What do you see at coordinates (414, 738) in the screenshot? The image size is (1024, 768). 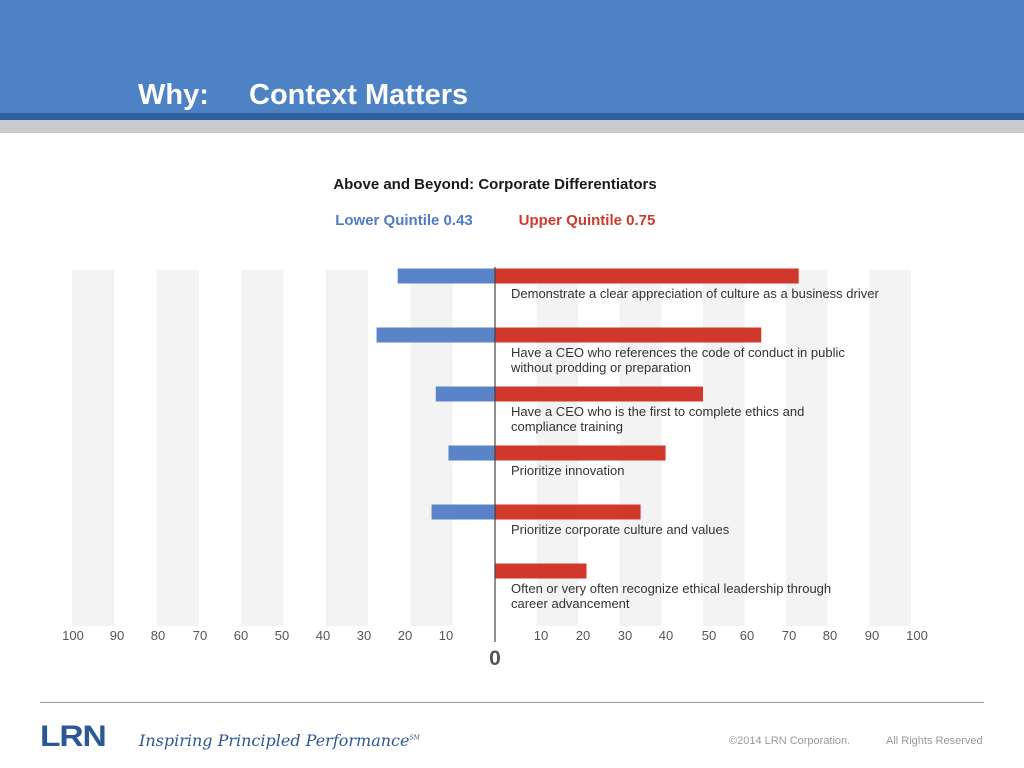 I see `service-mark: SM` at bounding box center [414, 738].